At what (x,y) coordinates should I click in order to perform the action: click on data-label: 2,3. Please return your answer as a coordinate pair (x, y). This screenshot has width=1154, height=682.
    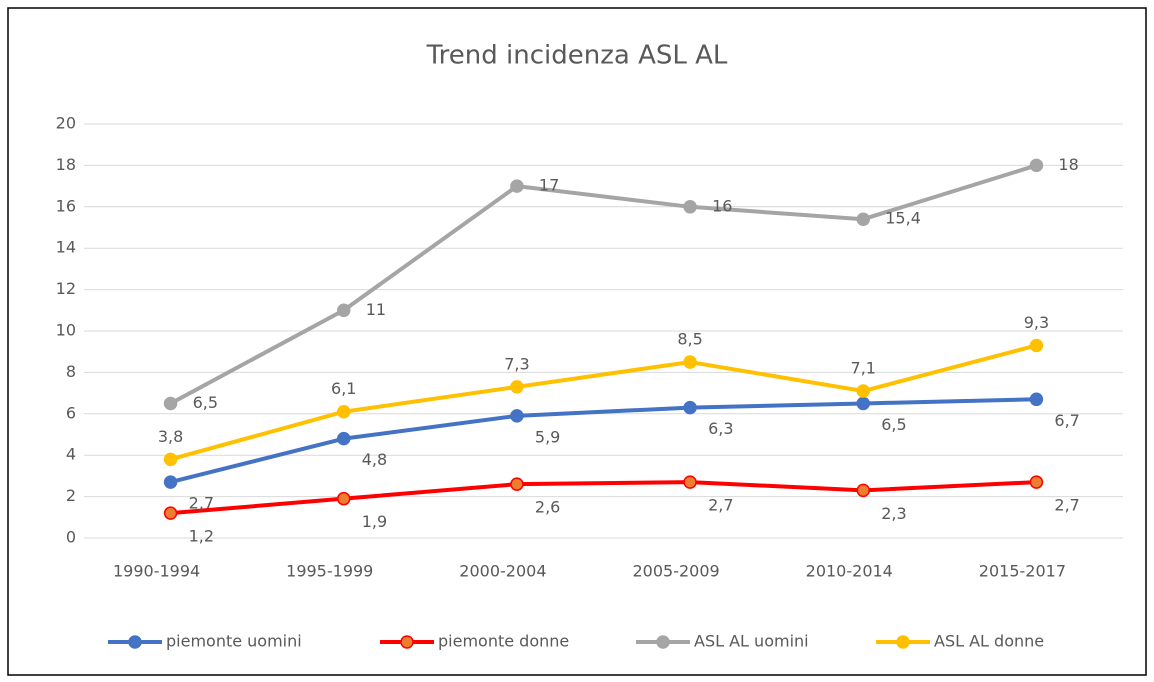
    Looking at the image, I should click on (893, 513).